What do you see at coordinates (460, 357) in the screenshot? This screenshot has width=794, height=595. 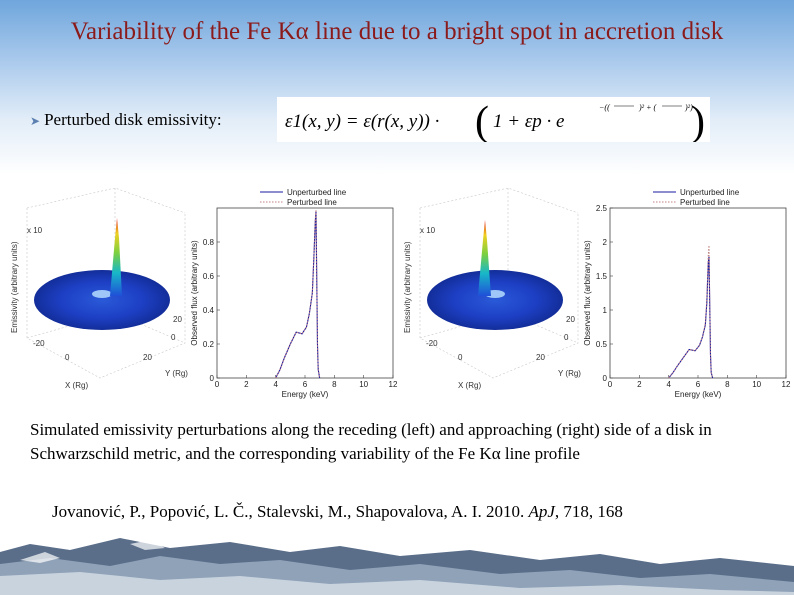 I see `tick-x-right-1: 0` at bounding box center [460, 357].